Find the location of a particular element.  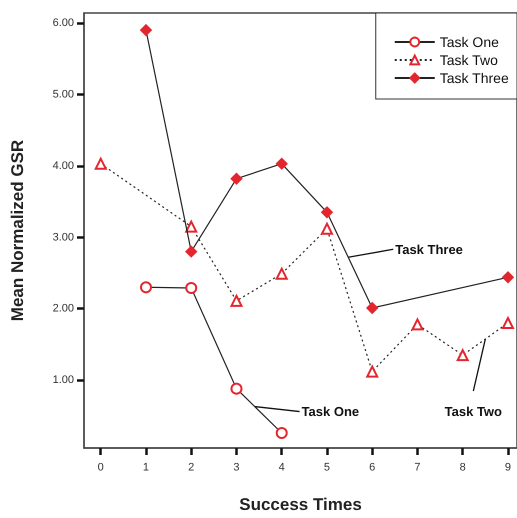

x-tick-label: 3 is located at coordinates (236, 468).